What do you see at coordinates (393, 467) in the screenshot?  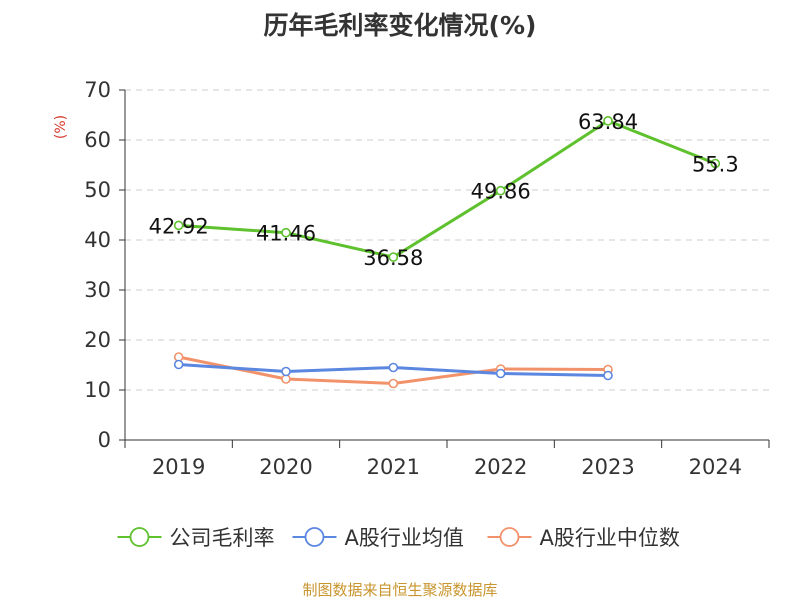 I see `x-tick-label: 2021` at bounding box center [393, 467].